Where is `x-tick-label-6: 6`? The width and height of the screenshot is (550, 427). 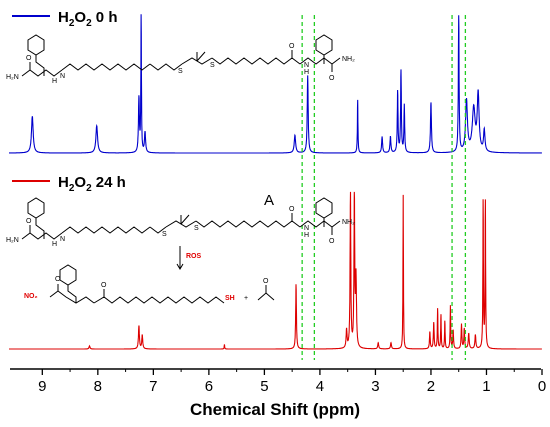
x-tick-label-6: 6 is located at coordinates (209, 386).